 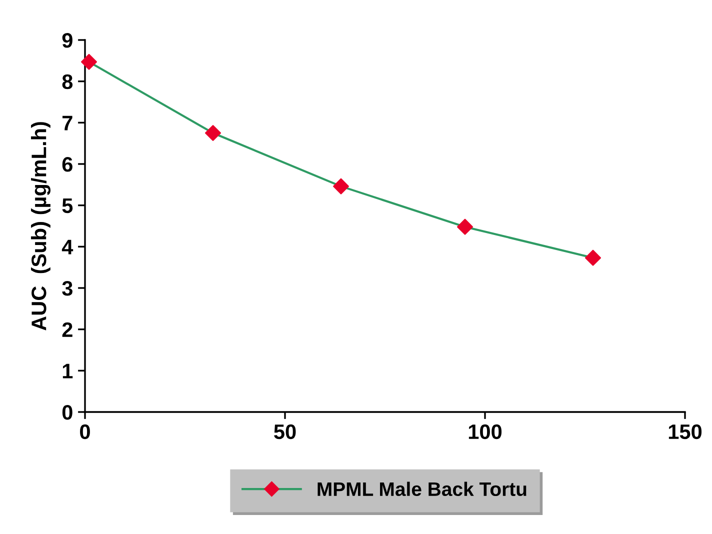 I want to click on y-tick-label: 1, so click(x=67, y=371).